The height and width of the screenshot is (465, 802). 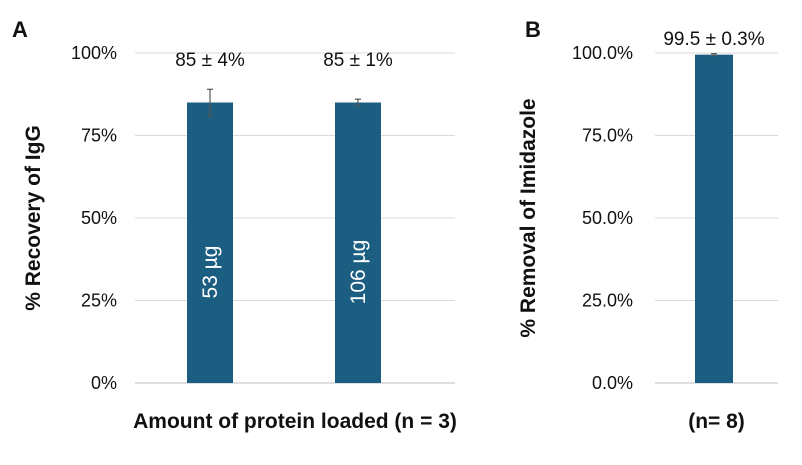 What do you see at coordinates (607, 301) in the screenshot?
I see `panel-b-ytick-label: 25.0%` at bounding box center [607, 301].